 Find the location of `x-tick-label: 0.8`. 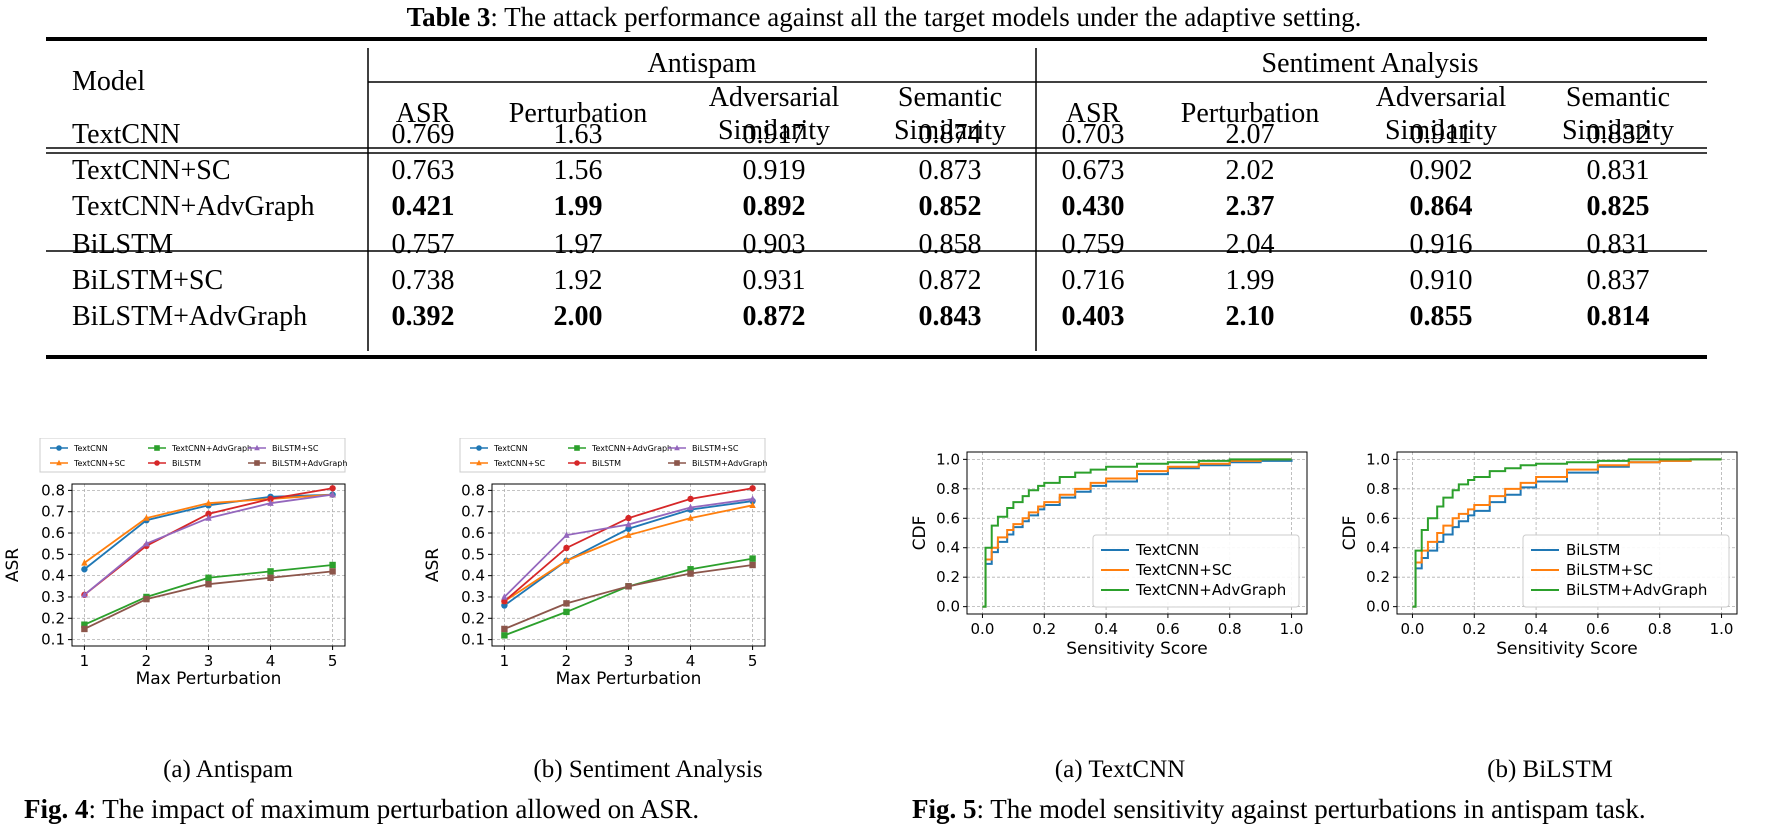

x-tick-label: 0.8 is located at coordinates (1660, 629).